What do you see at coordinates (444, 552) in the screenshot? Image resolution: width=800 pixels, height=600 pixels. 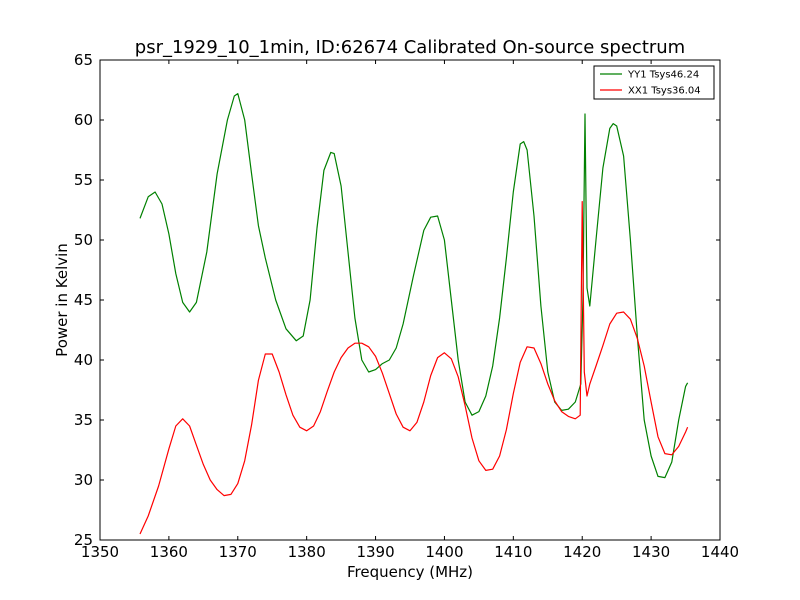 I see `x-tick-label: 1400` at bounding box center [444, 552].